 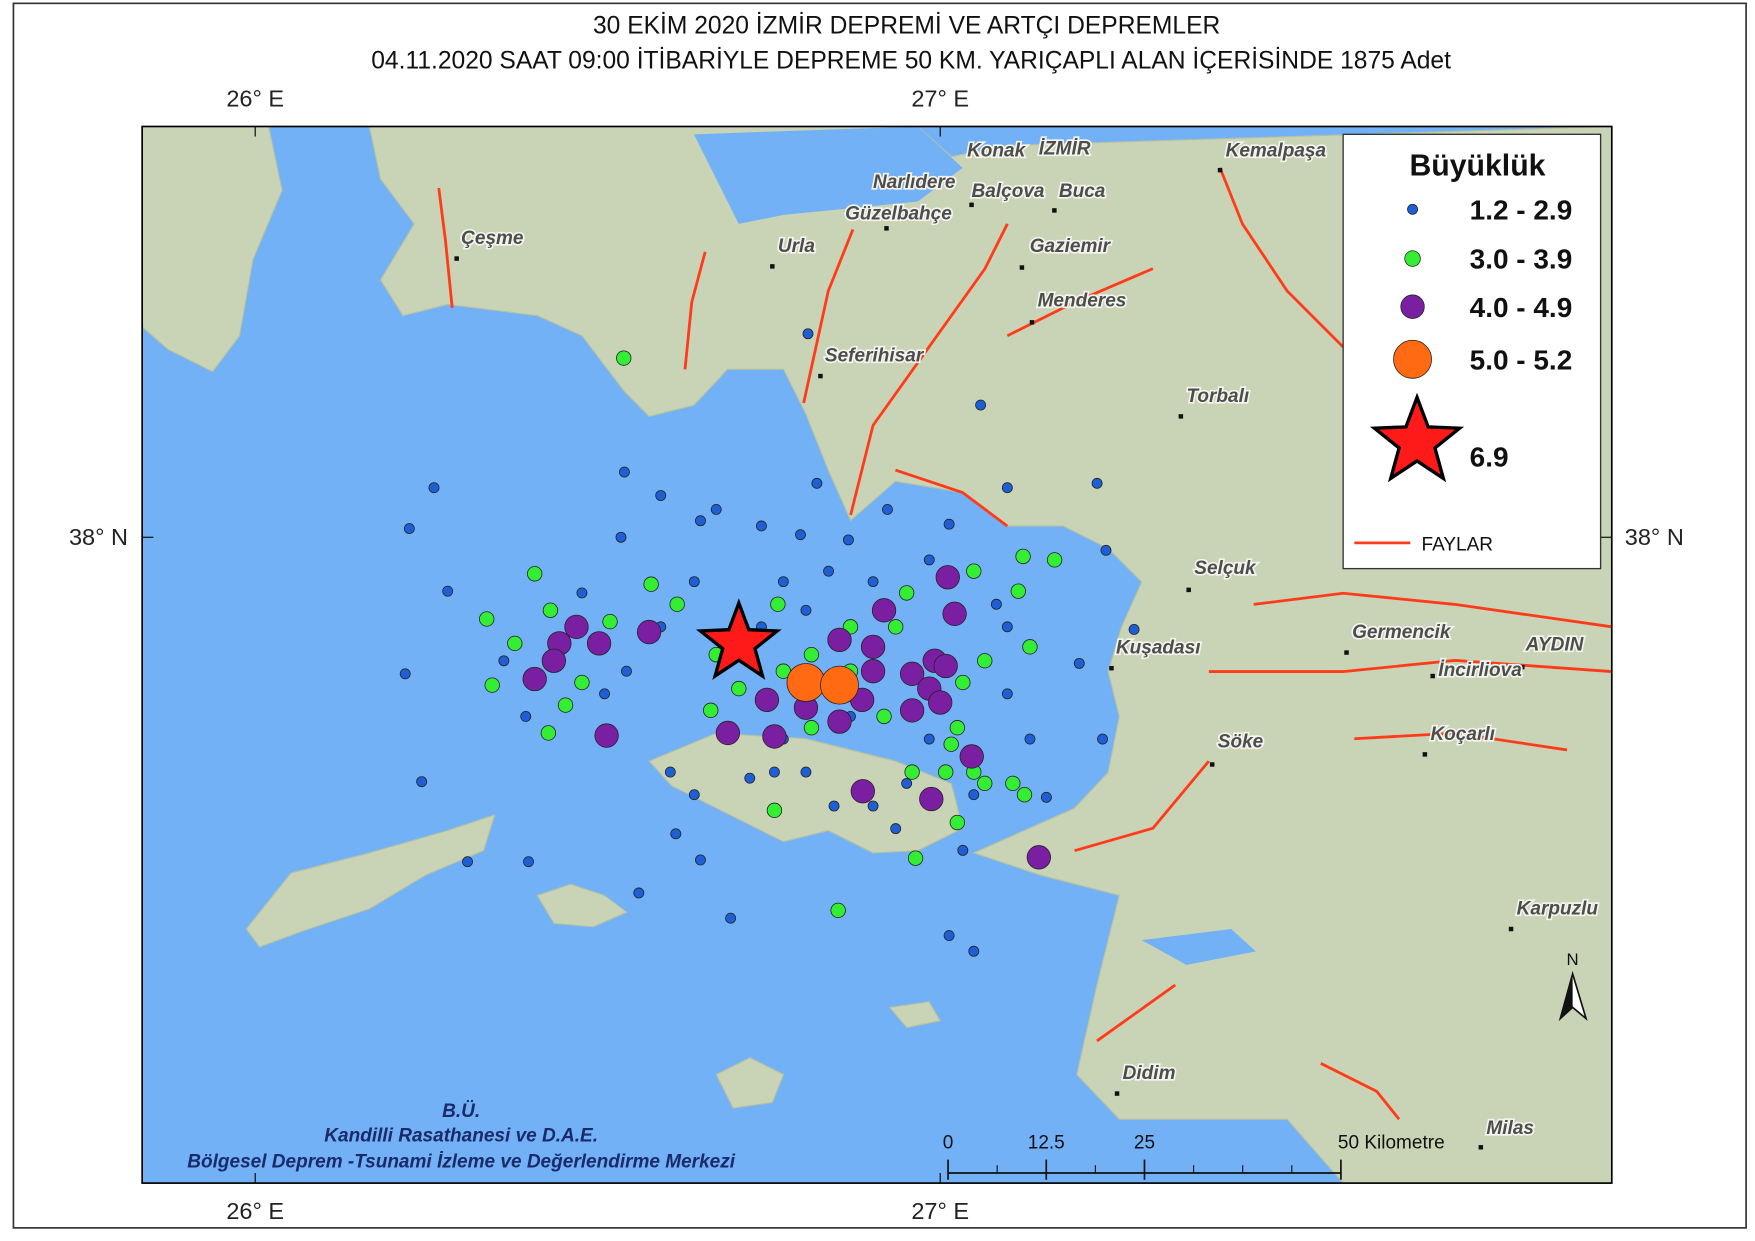 I want to click on lat-label: 38° N, so click(x=1654, y=537).